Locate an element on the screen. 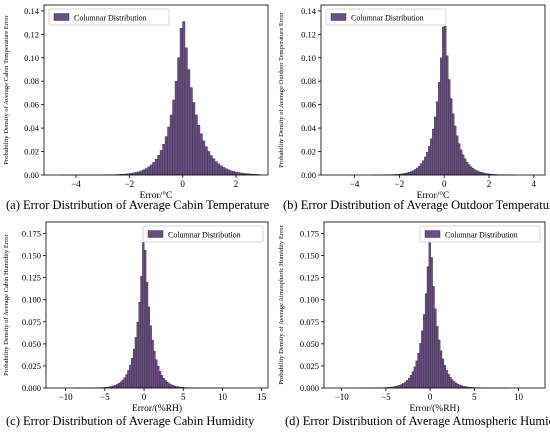  x-tick-label: 10 is located at coordinates (519, 397).